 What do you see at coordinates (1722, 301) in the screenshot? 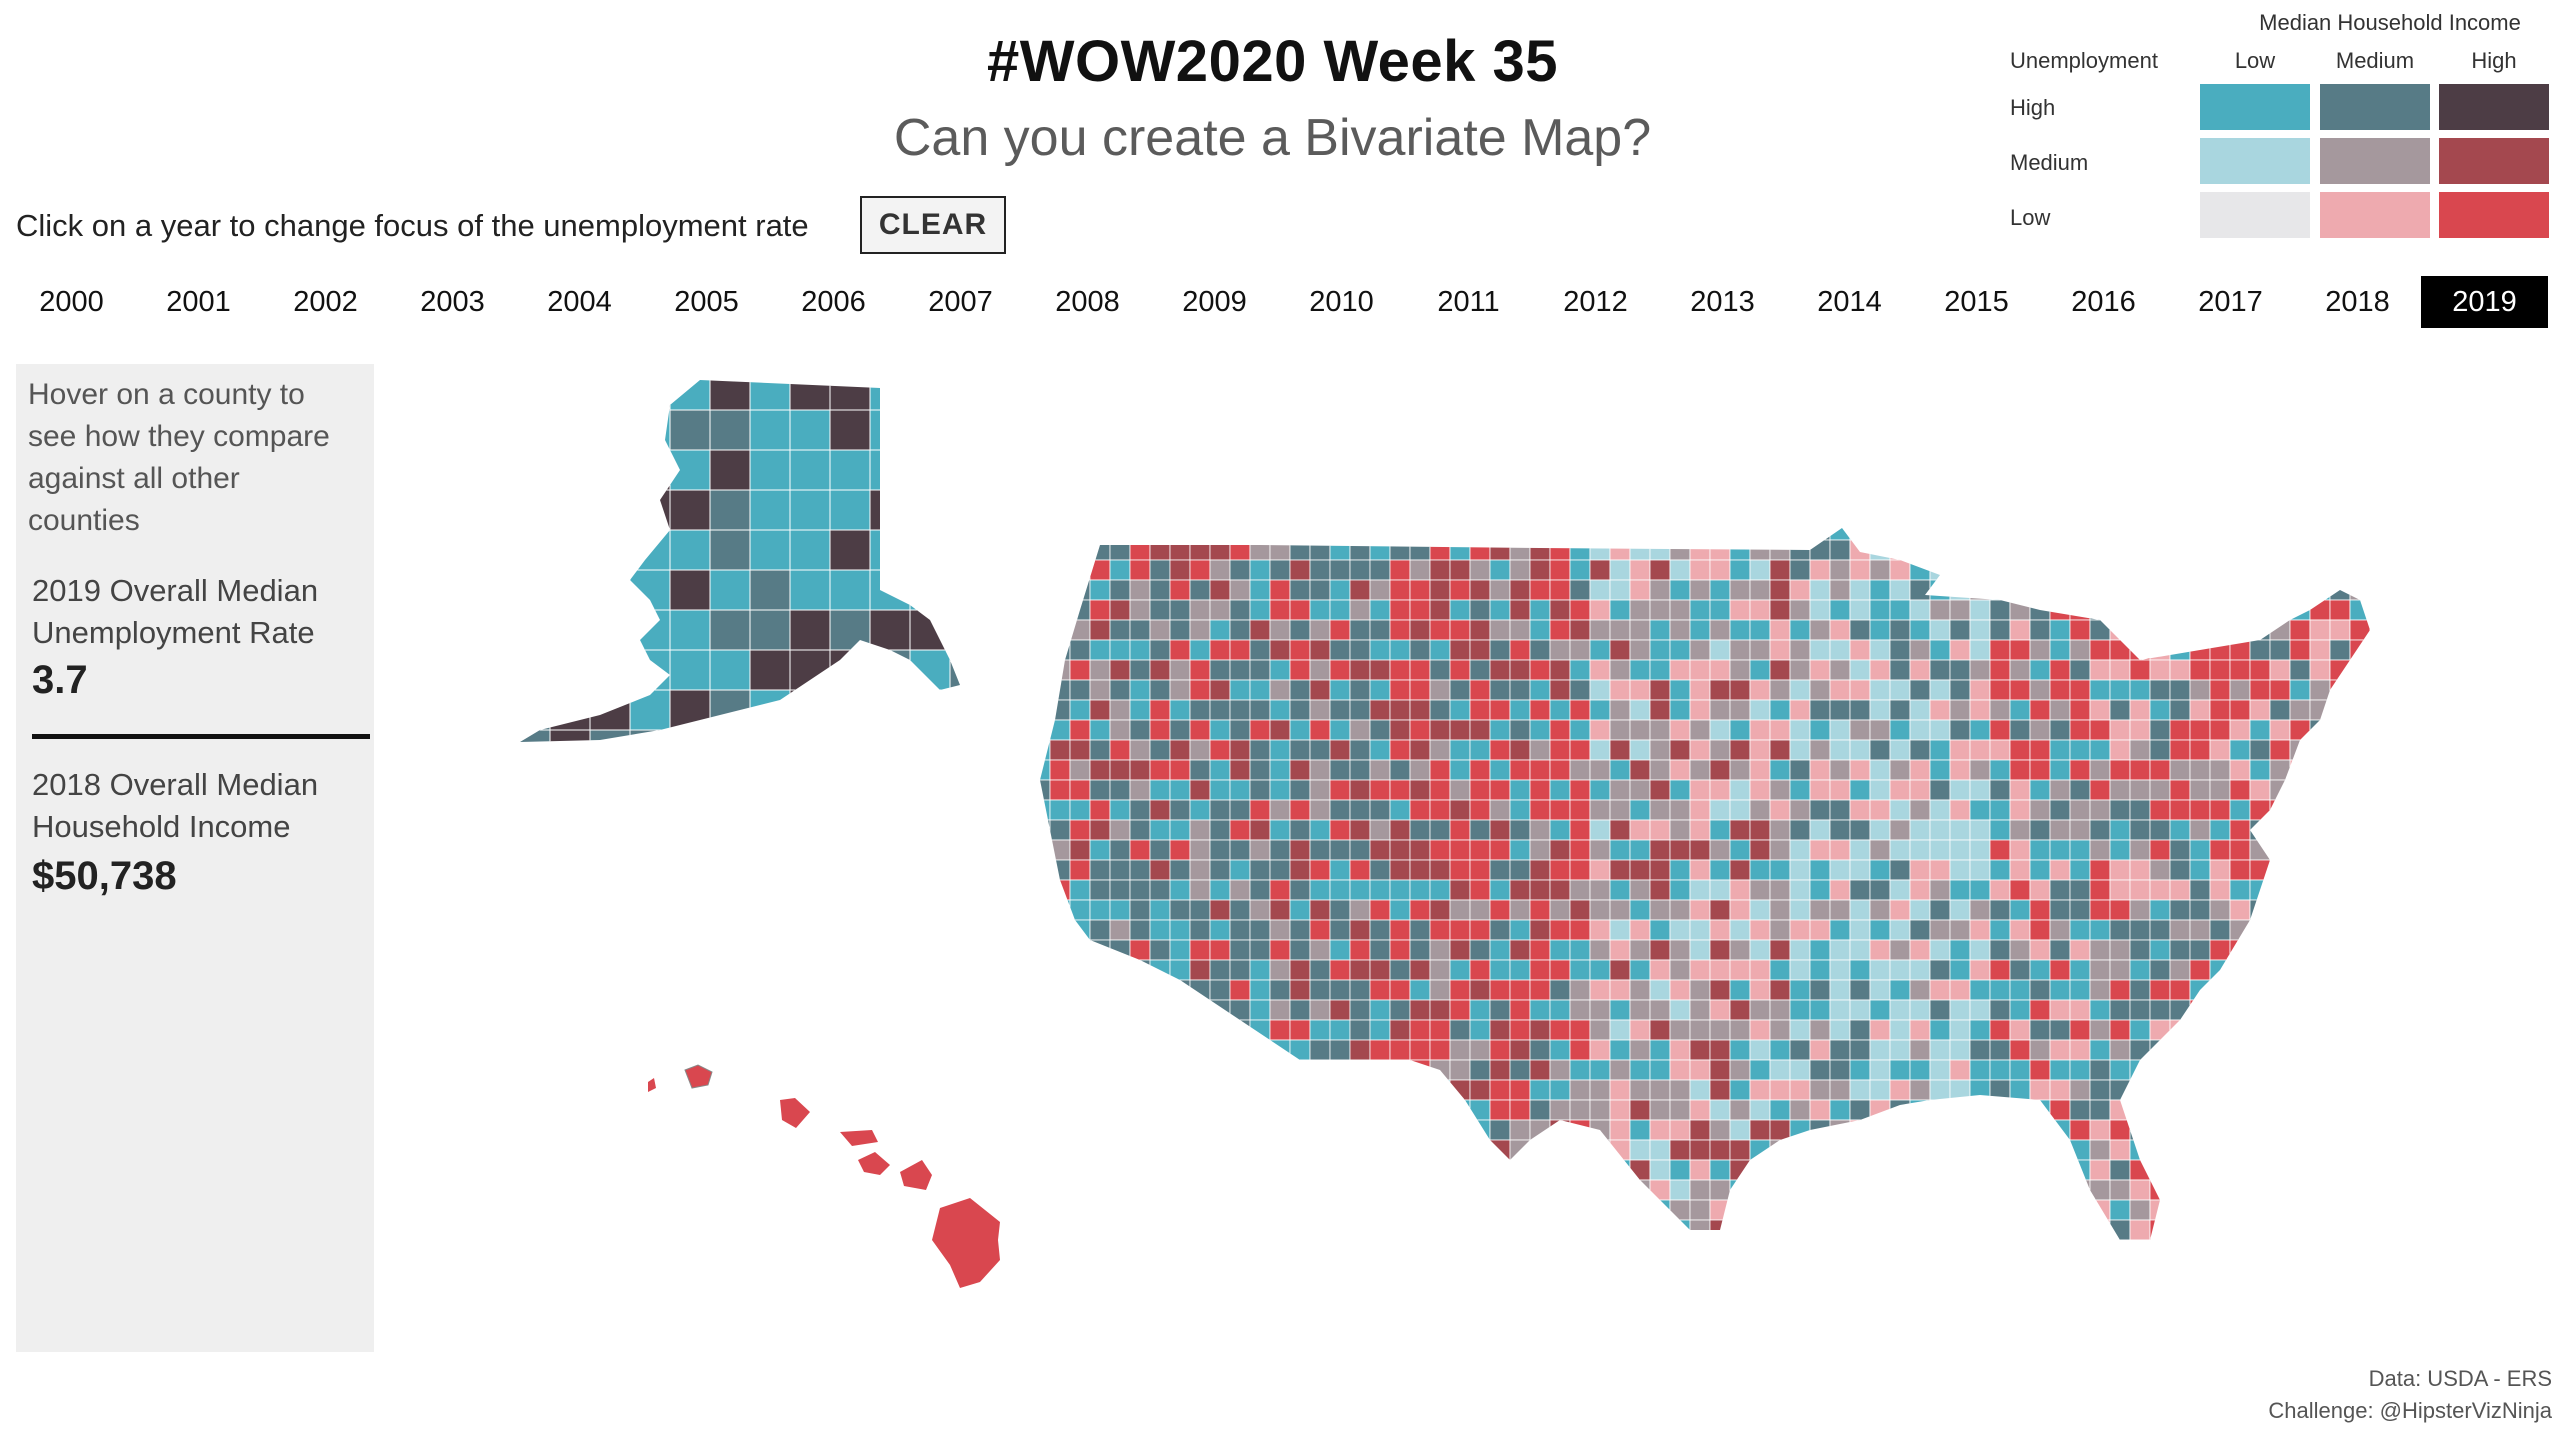
I see `year-2013: 2013` at bounding box center [1722, 301].